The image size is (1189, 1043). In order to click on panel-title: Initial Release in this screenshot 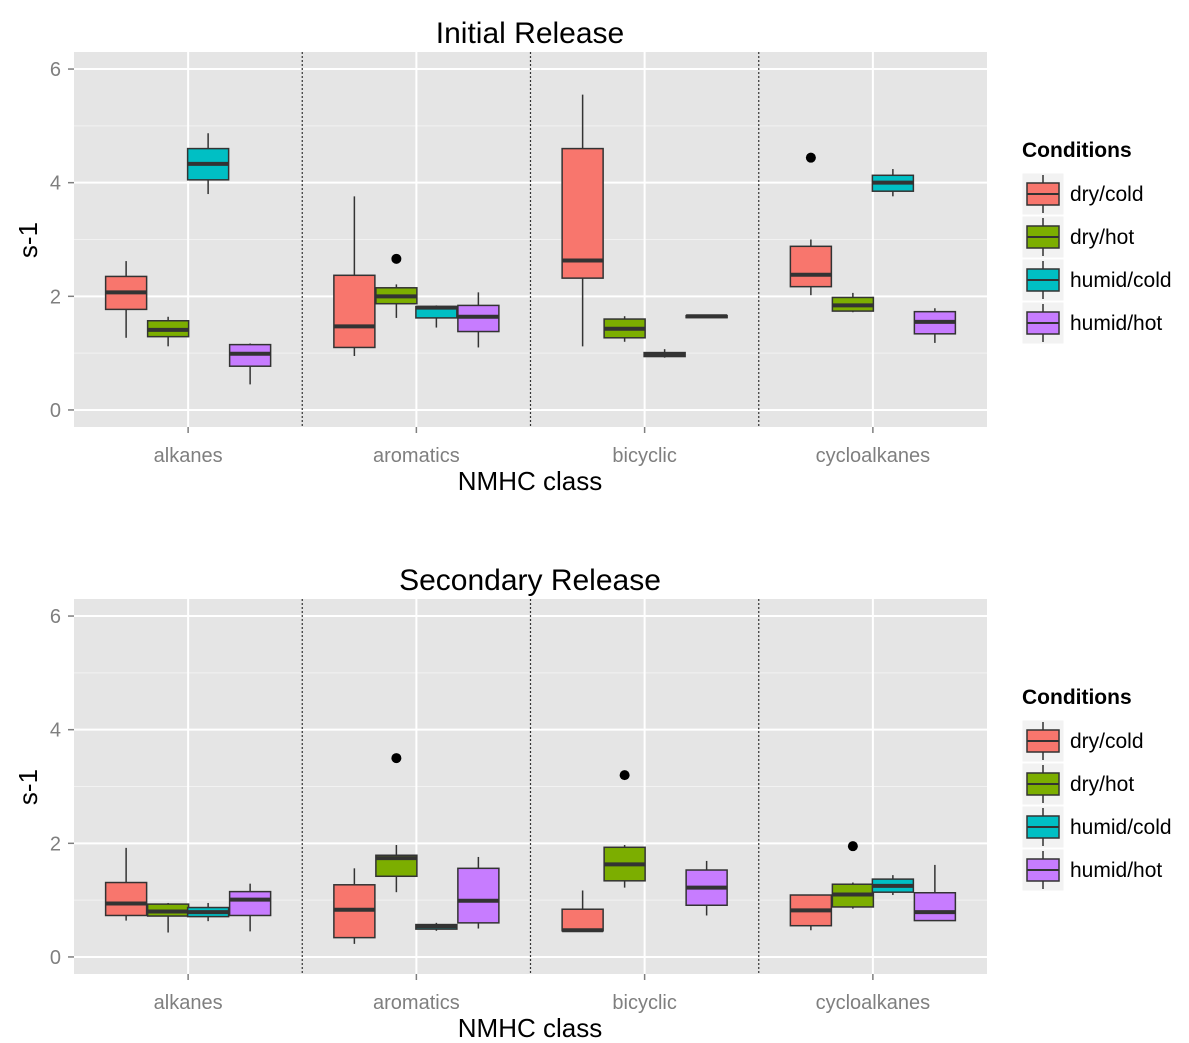, I will do `click(530, 33)`.